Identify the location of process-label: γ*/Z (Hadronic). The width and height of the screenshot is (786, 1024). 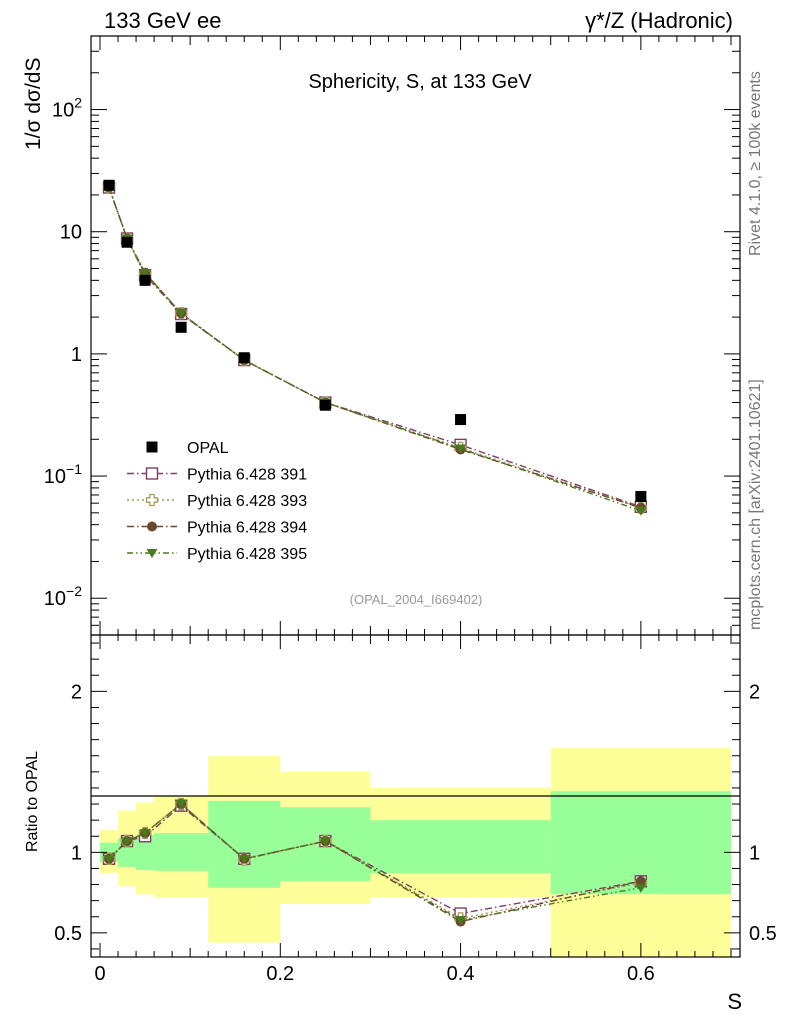
(659, 20).